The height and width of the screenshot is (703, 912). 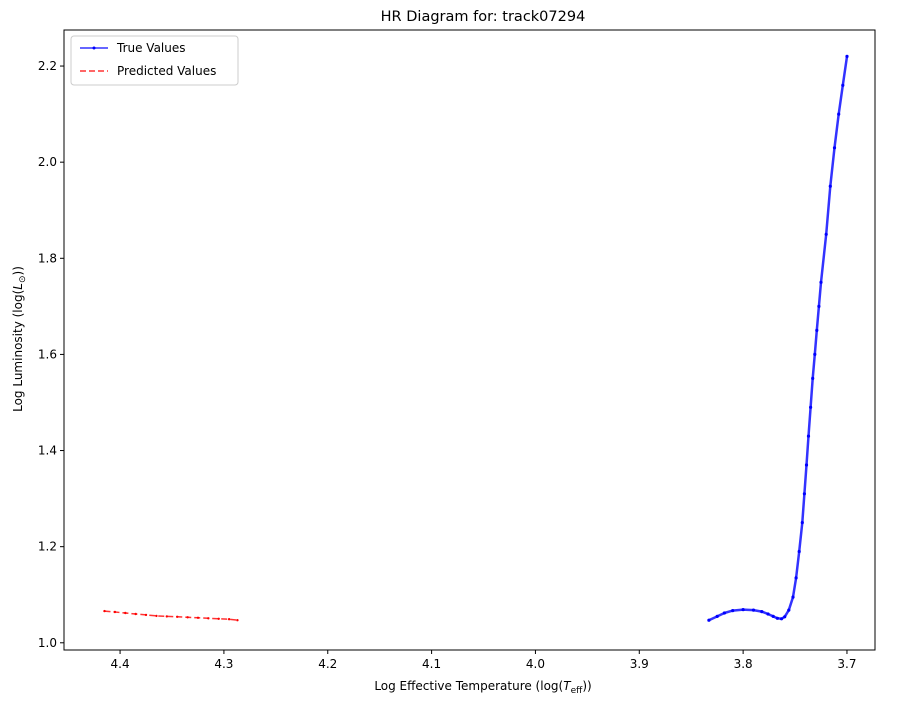 I want to click on y-axis-title: Log Luminosity (log(L⊙)), so click(x=19, y=339).